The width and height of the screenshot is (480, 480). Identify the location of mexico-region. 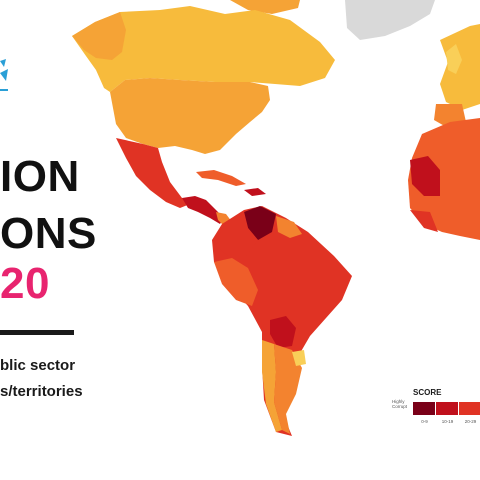
(153, 173).